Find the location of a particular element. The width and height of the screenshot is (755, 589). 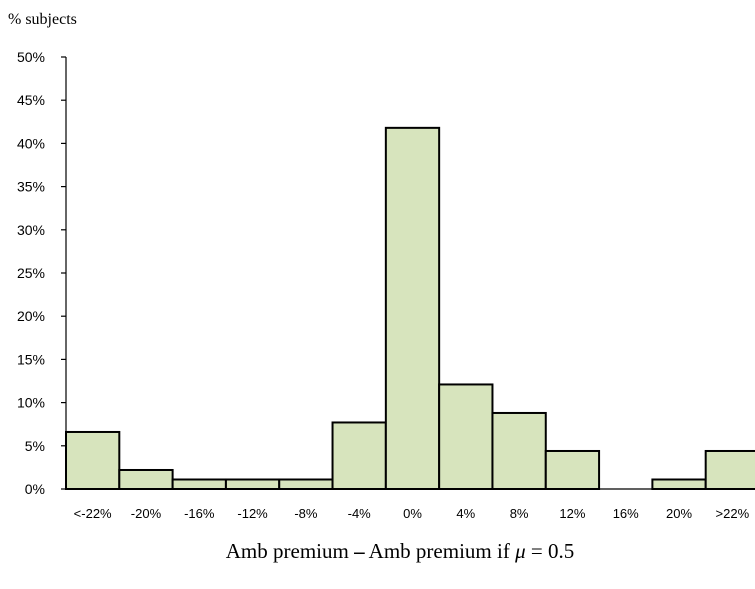

x-tick-label: >22% is located at coordinates (733, 513).